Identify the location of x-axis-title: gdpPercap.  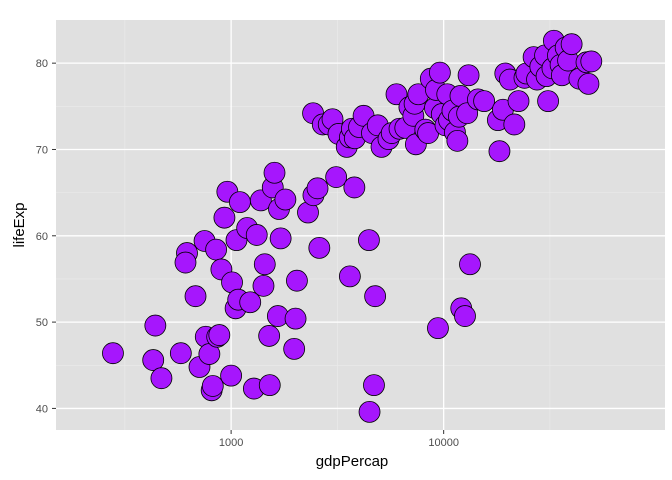
(352, 461).